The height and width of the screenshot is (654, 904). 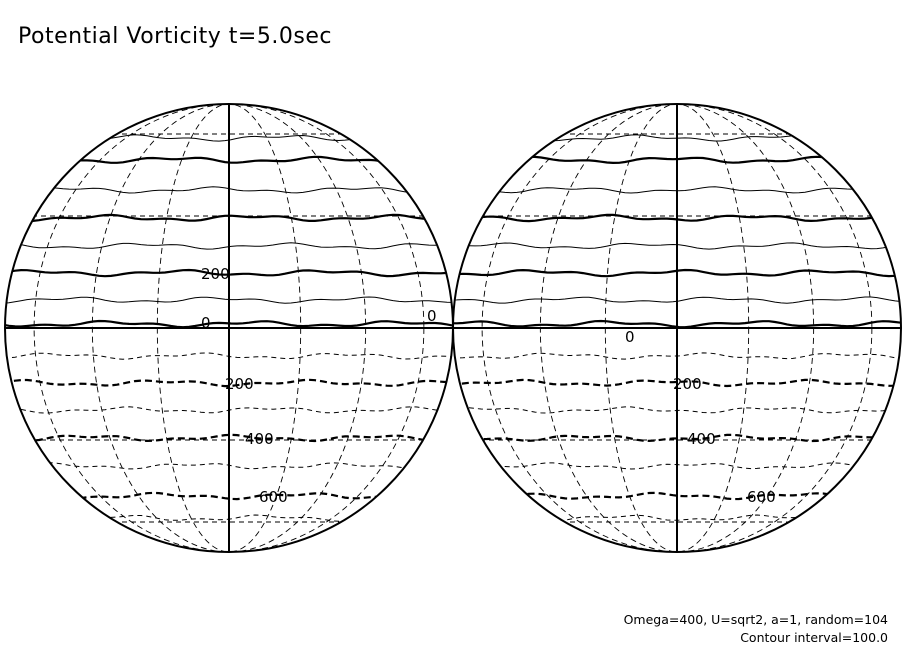 I want to click on parameters-text: Omega=400, U=sqrt2, a=1, random=104, so click(x=755, y=619).